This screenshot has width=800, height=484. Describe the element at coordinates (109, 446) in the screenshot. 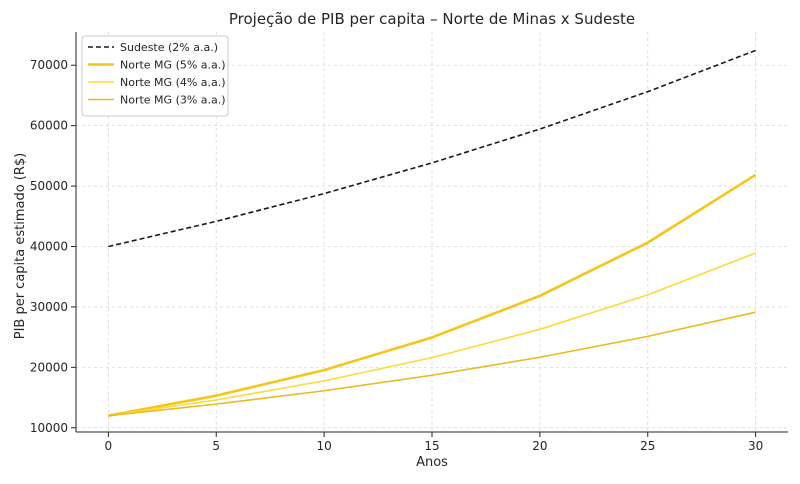

I see `x-tick-label: 0` at that location.